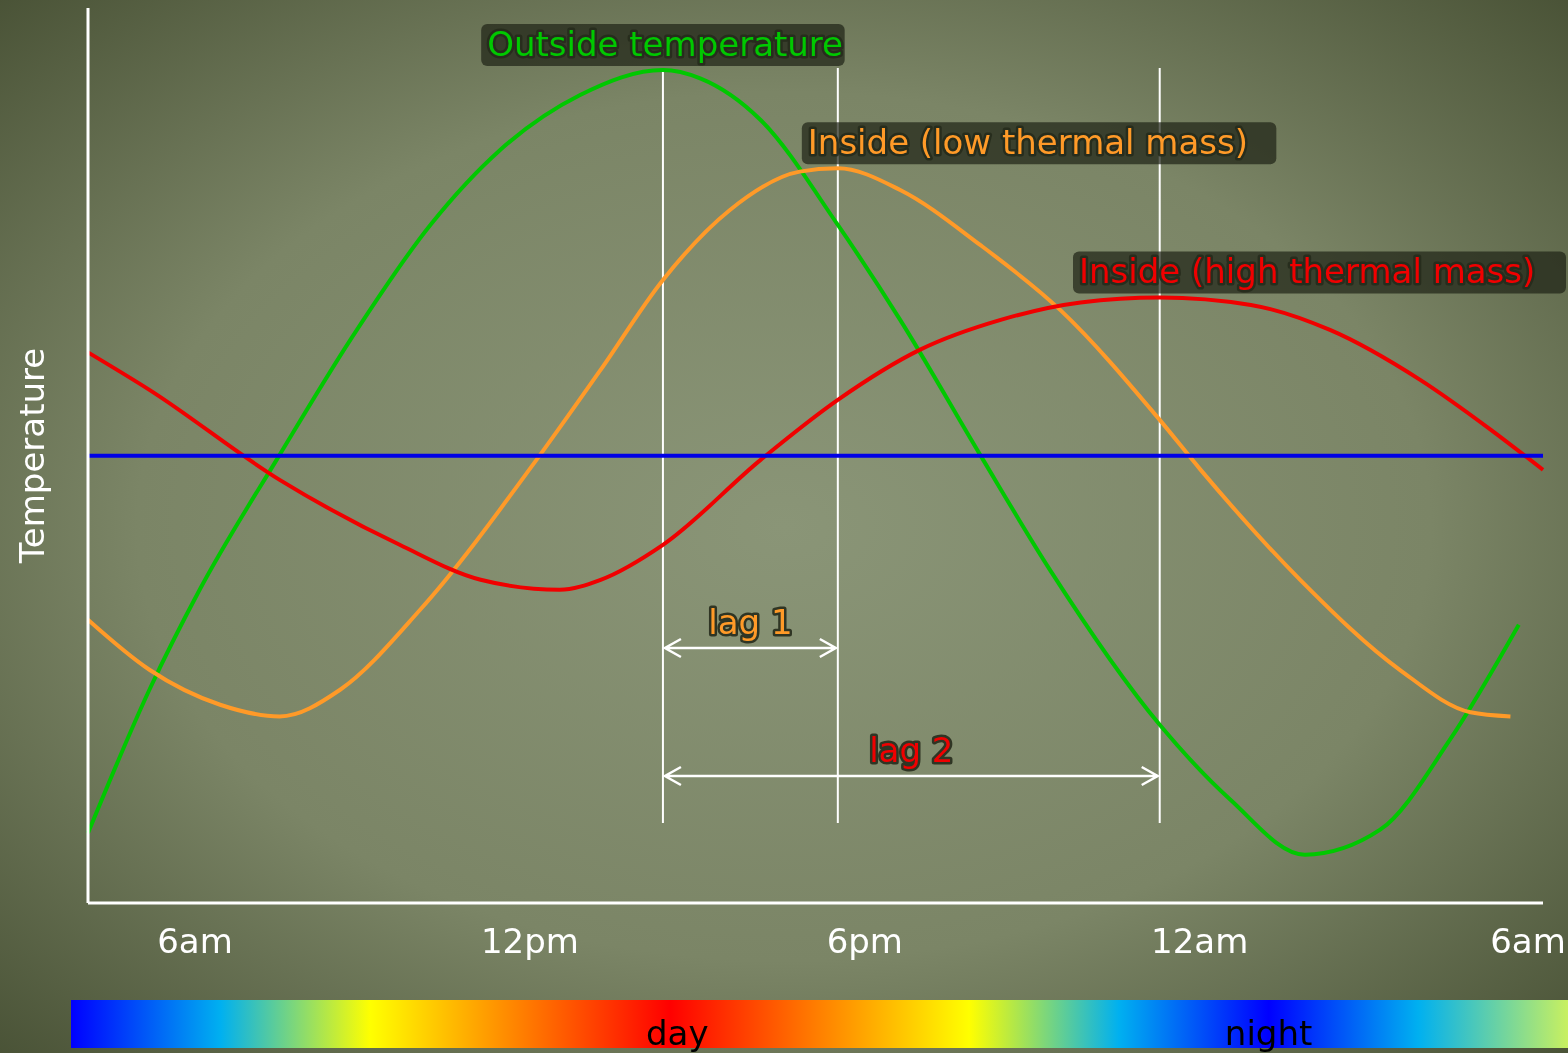 This screenshot has width=1568, height=1053. What do you see at coordinates (911, 750) in the screenshot?
I see `annotation: lag 2` at bounding box center [911, 750].